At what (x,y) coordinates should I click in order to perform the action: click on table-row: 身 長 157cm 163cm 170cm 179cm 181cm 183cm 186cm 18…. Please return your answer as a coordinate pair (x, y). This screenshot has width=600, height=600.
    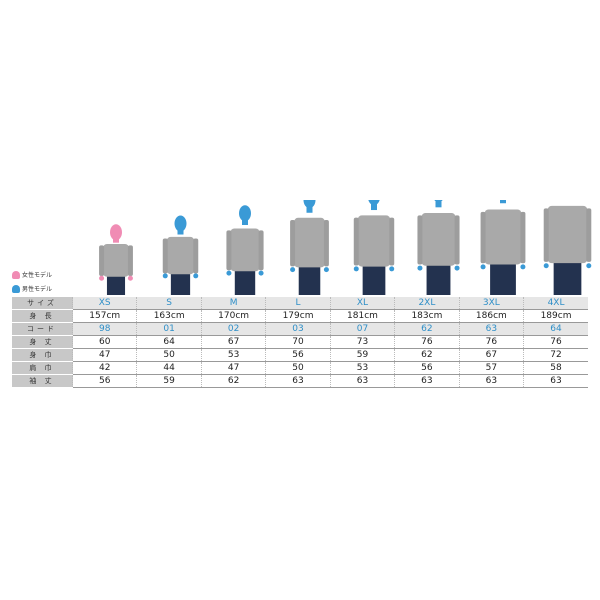
    Looking at the image, I should click on (300, 316).